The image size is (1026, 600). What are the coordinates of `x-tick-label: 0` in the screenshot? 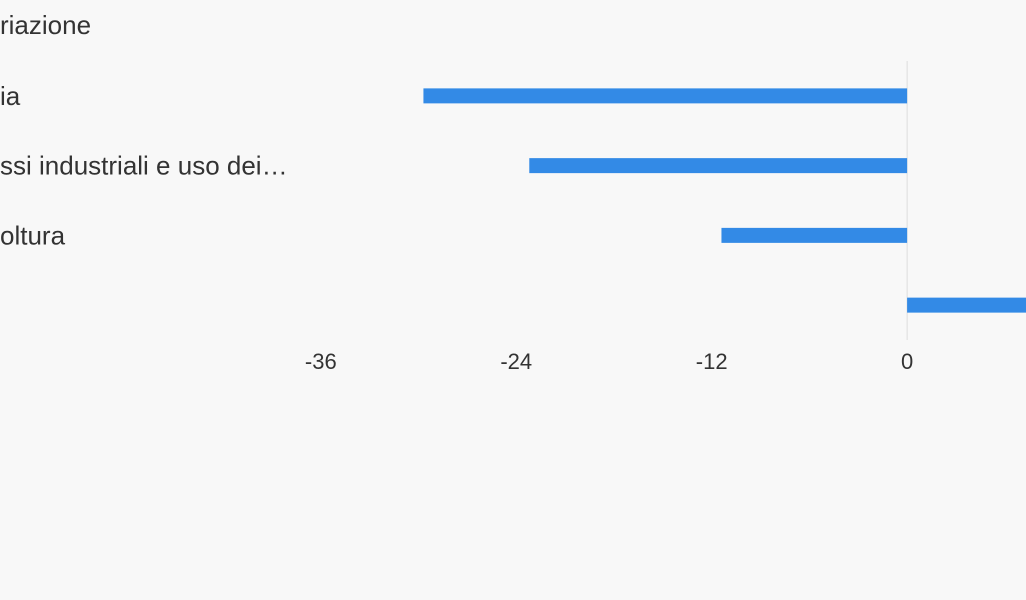 It's located at (907, 361).